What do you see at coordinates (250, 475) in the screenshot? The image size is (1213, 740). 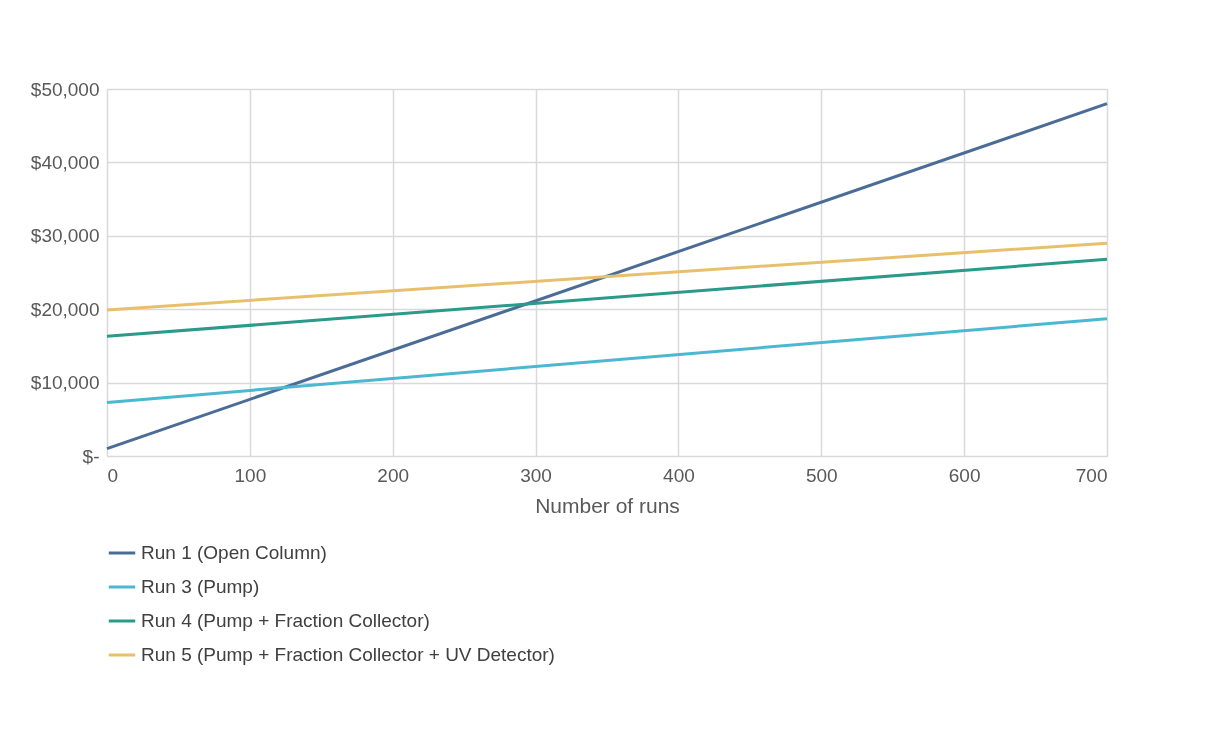 I see `x-tick-label: 100` at bounding box center [250, 475].